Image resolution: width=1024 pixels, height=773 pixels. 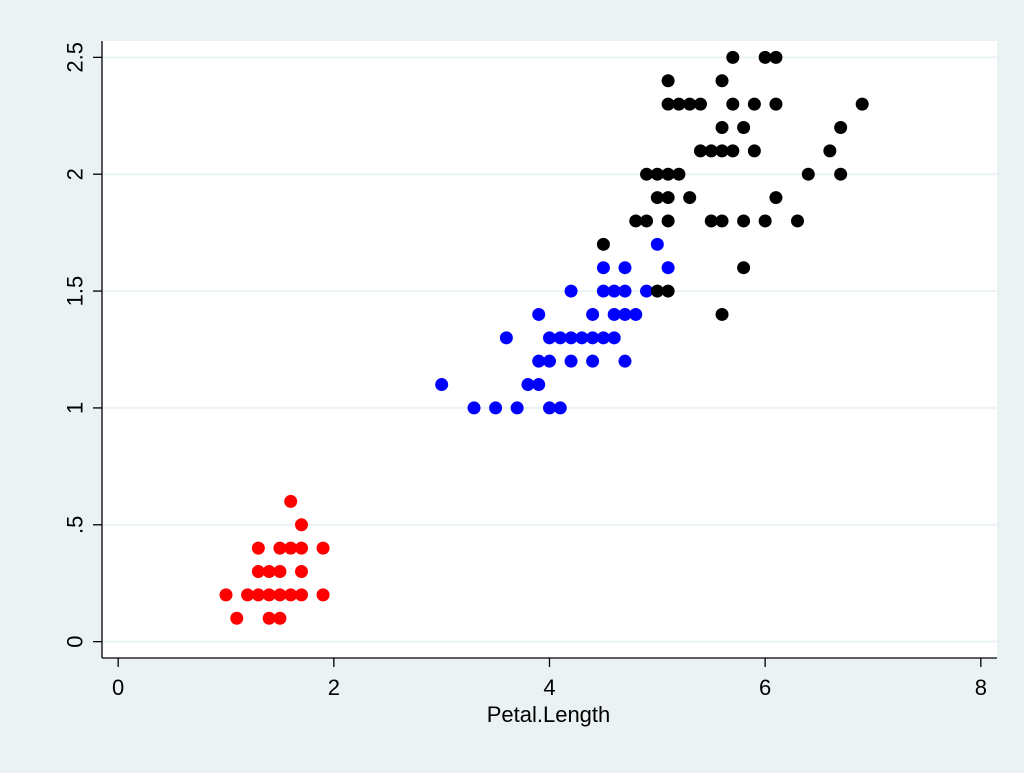 What do you see at coordinates (75, 525) in the screenshot?
I see `y-tick-label: .5` at bounding box center [75, 525].